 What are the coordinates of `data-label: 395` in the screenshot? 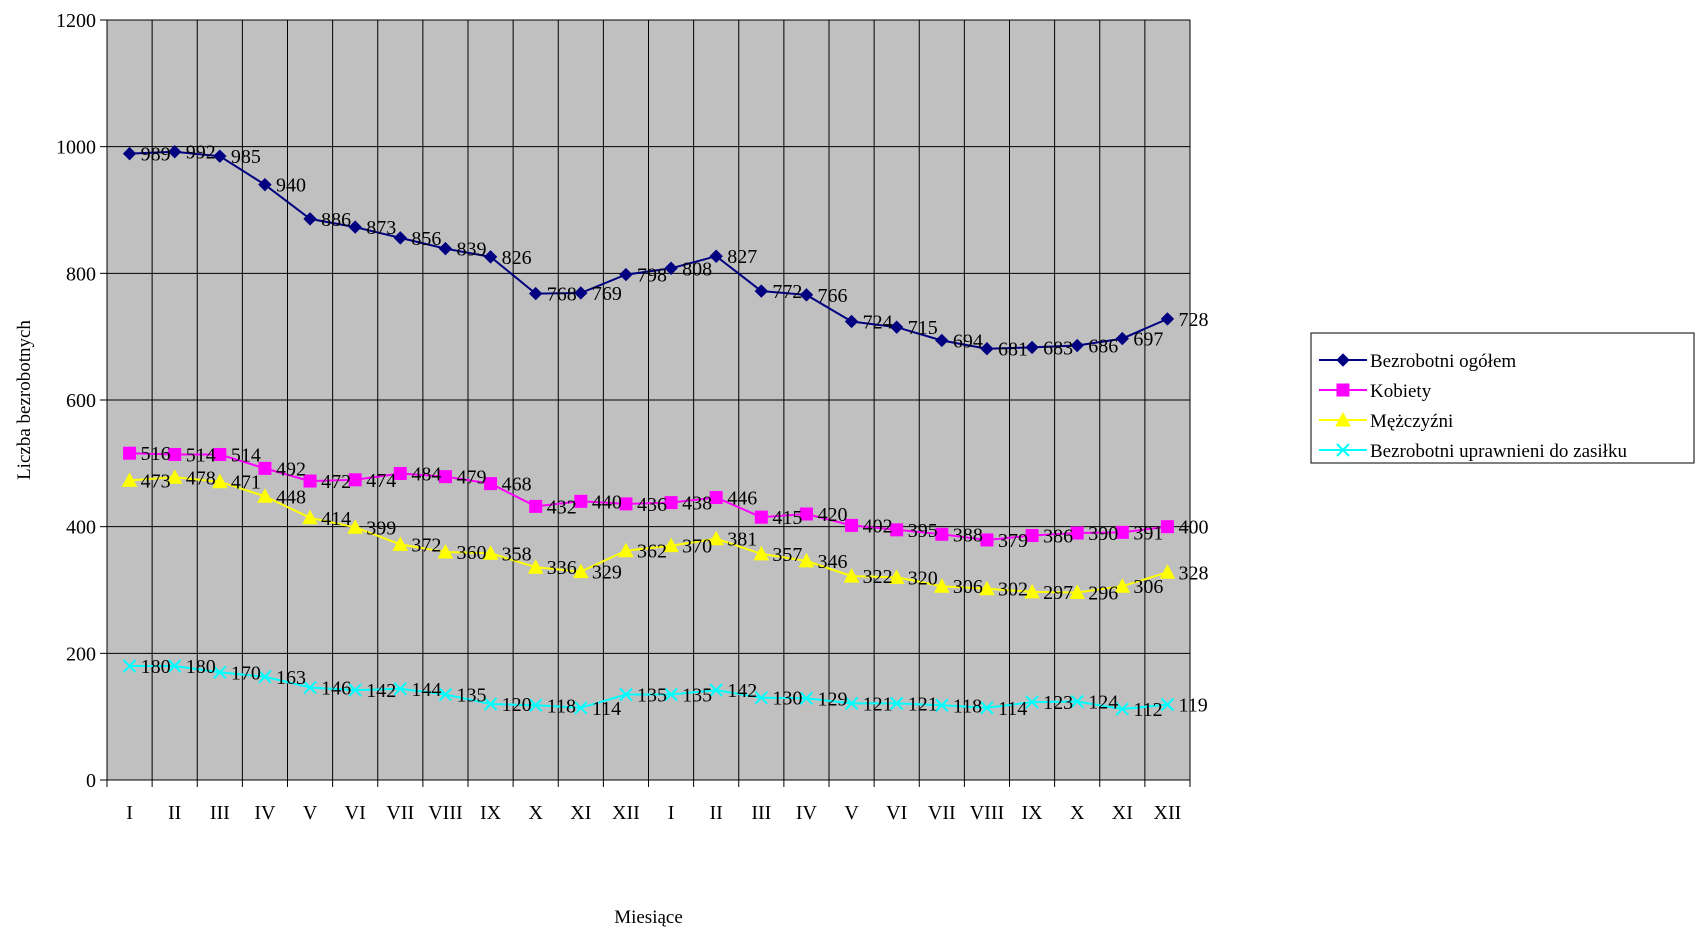 It's located at (923, 531).